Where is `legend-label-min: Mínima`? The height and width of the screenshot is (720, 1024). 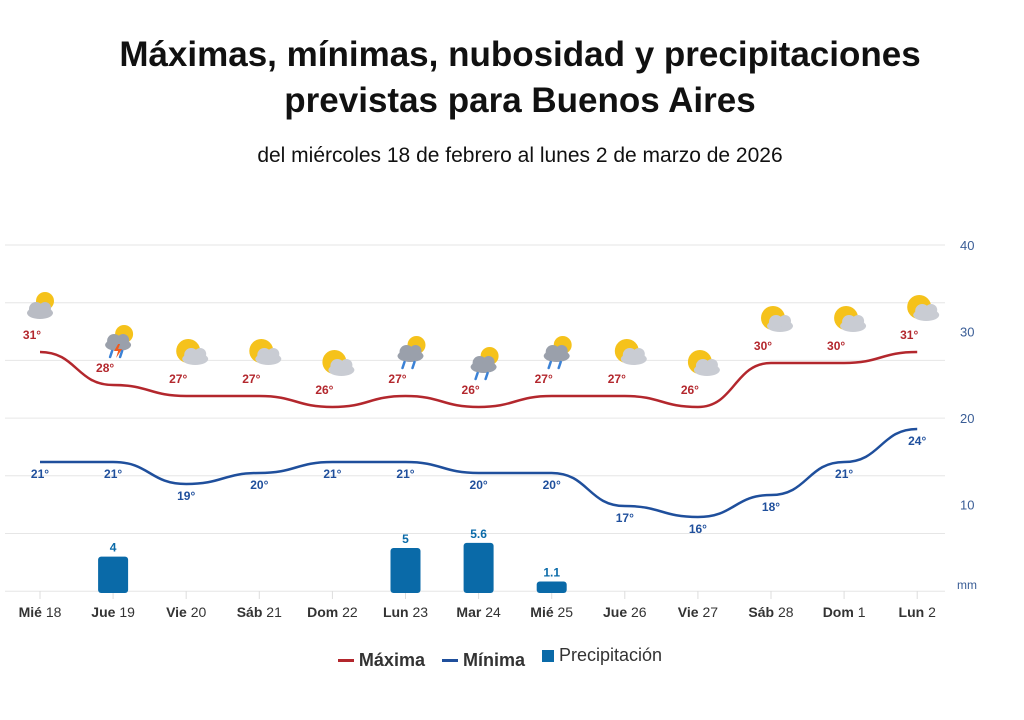 legend-label-min: Mínima is located at coordinates (493, 659).